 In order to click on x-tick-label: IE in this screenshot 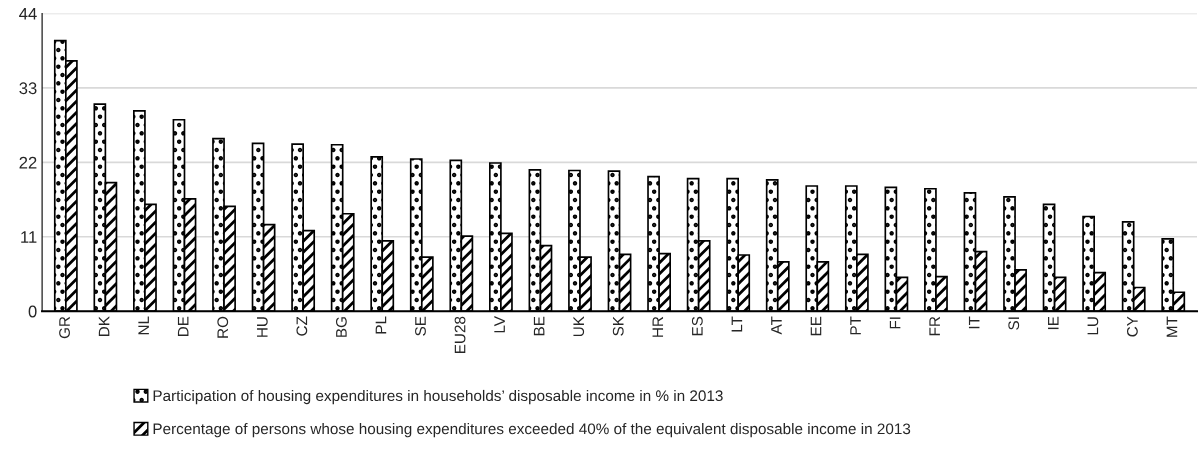, I will do `click(1053, 323)`.